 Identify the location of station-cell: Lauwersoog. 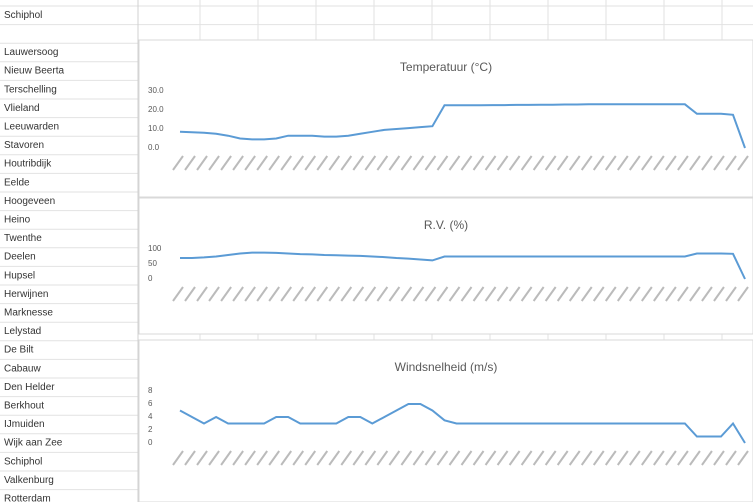
(31, 52).